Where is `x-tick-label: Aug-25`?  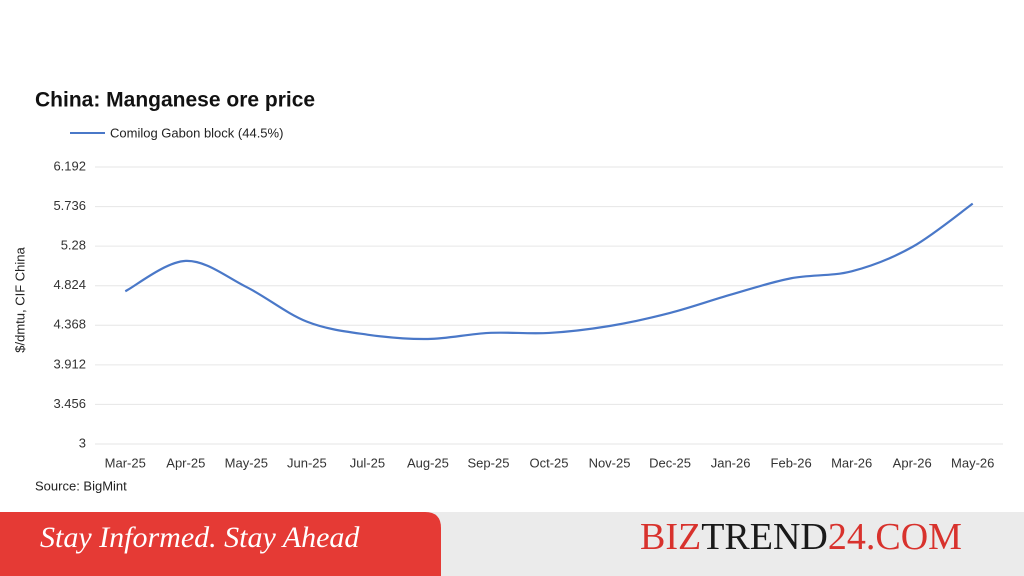 x-tick-label: Aug-25 is located at coordinates (428, 462).